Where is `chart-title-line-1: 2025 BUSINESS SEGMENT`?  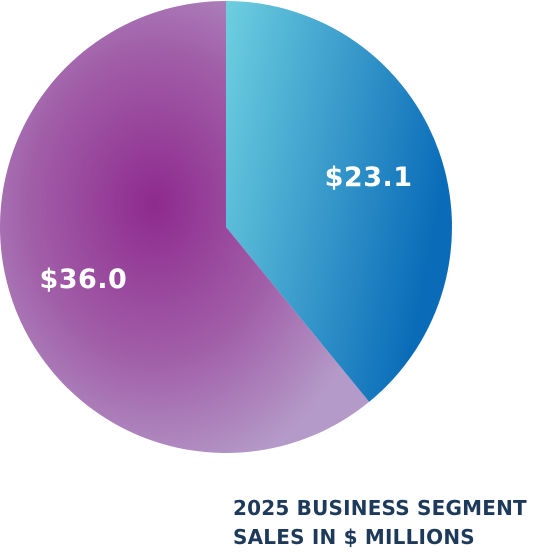 chart-title-line-1: 2025 BUSINESS SEGMENT is located at coordinates (380, 508).